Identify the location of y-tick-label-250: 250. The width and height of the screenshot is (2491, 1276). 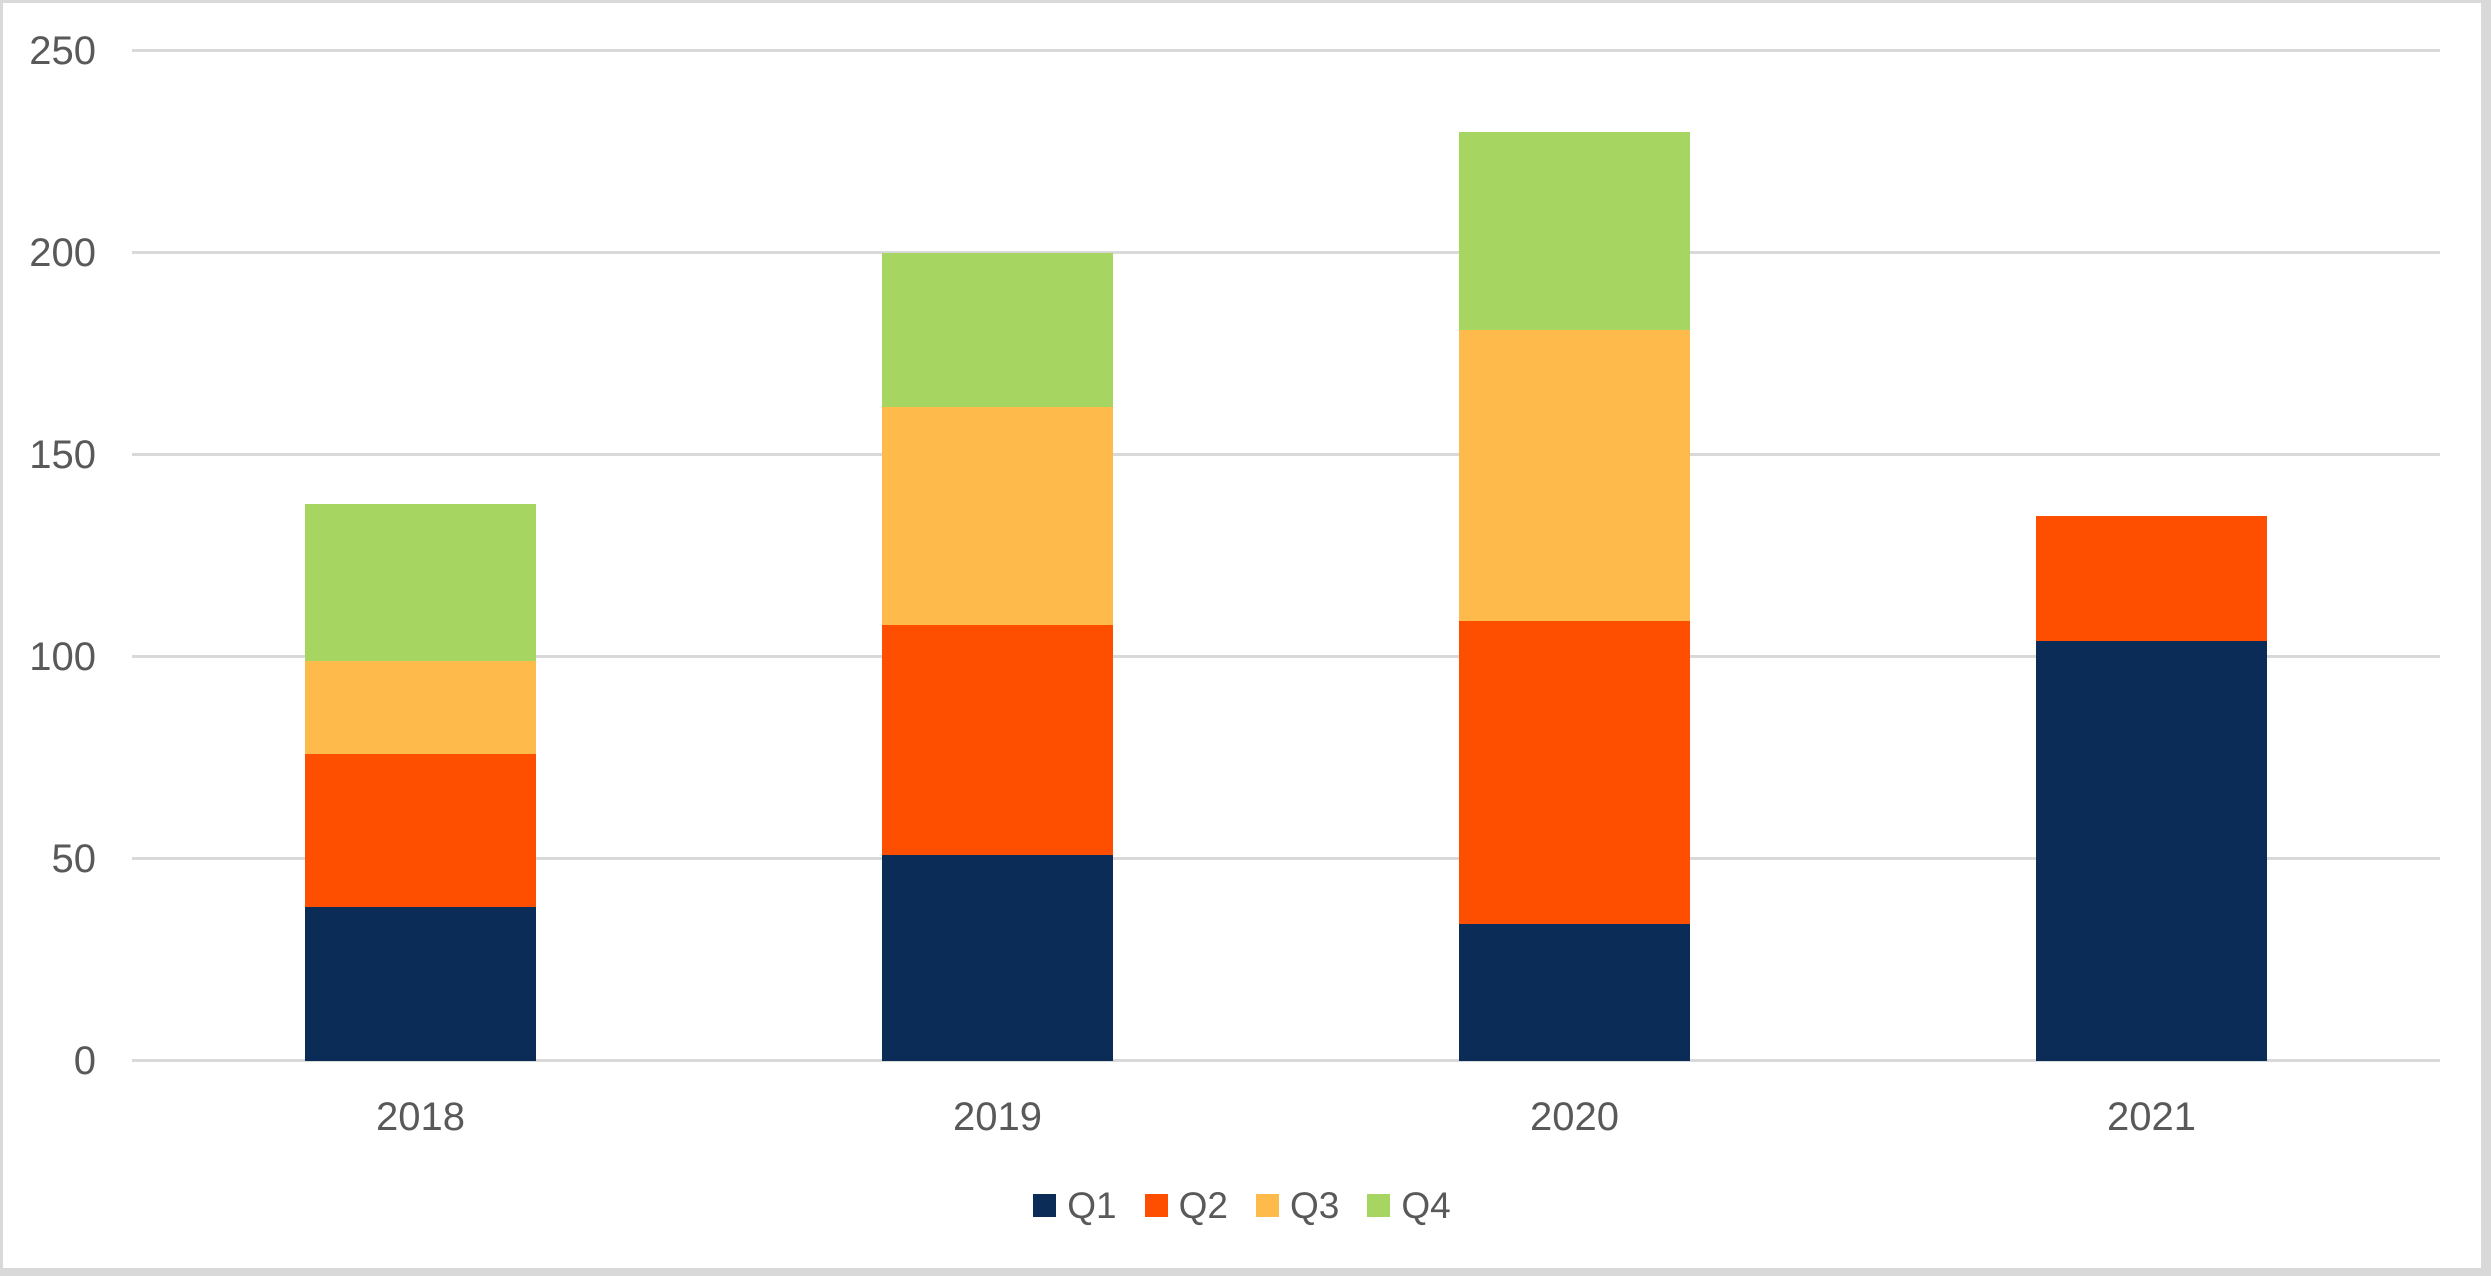
(62, 51).